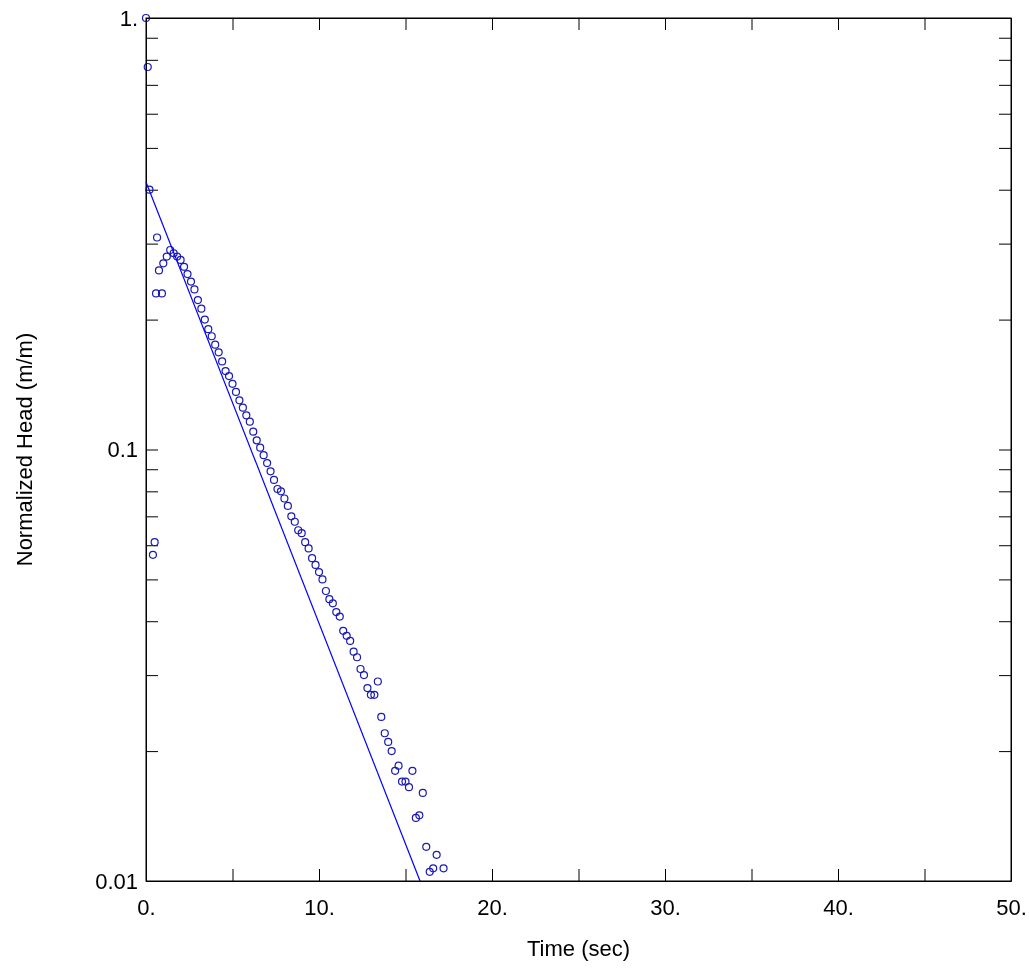  Describe the element at coordinates (492, 907) in the screenshot. I see `x-tick-label: 20.` at that location.